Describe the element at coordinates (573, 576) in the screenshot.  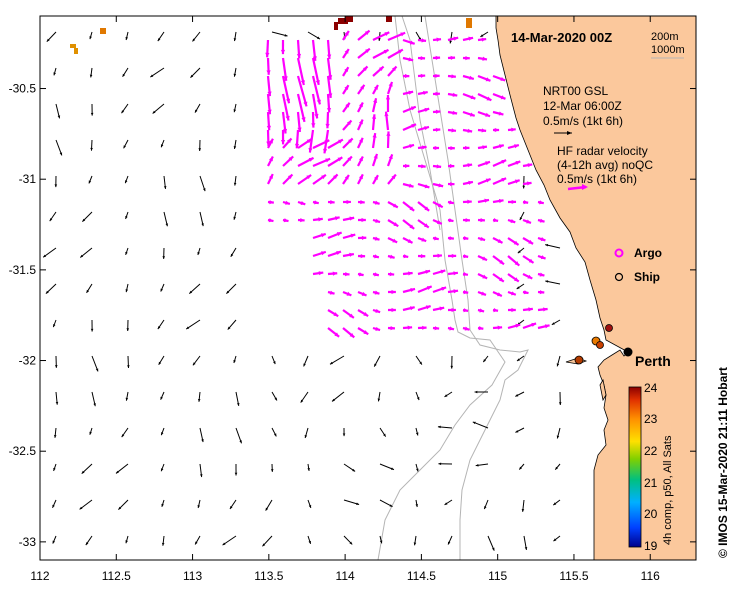
I see `x-tick-label: 115.5` at that location.